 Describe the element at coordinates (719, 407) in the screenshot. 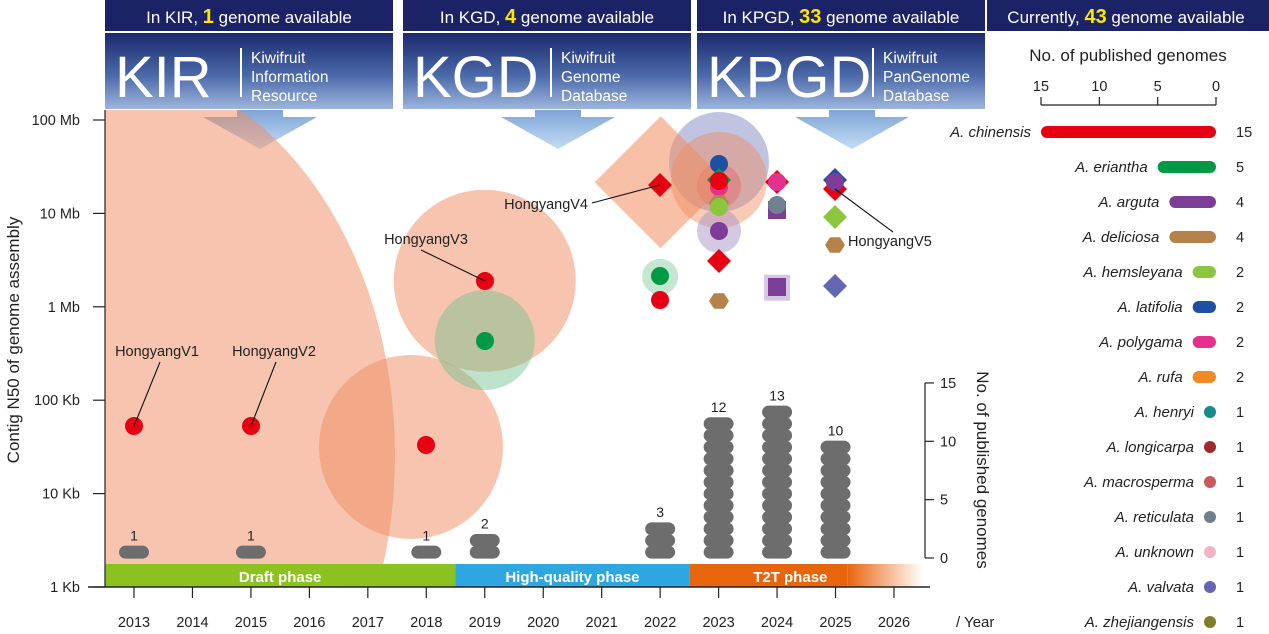

I see `count-label: 12` at that location.